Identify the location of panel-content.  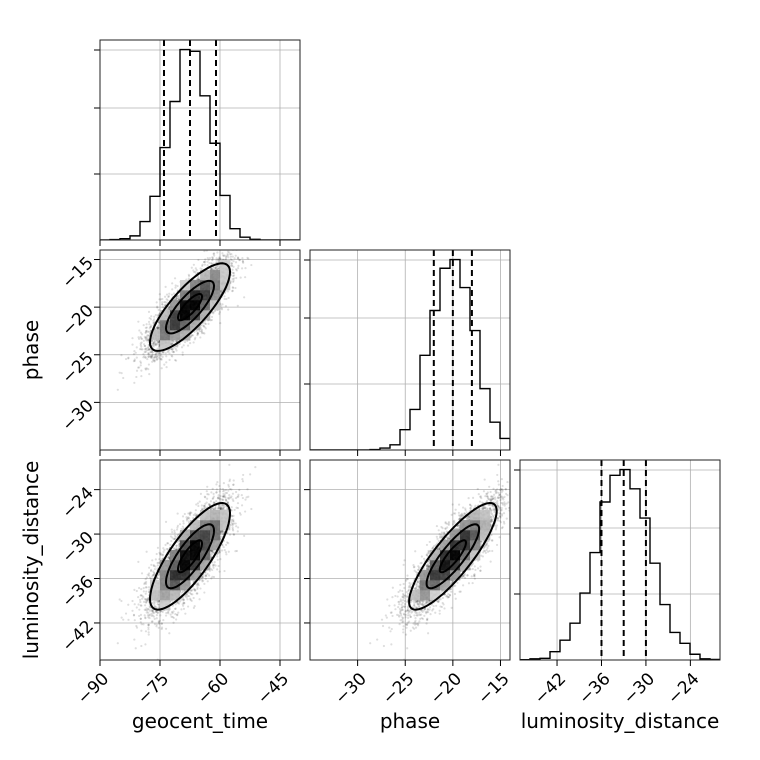
(200, 560).